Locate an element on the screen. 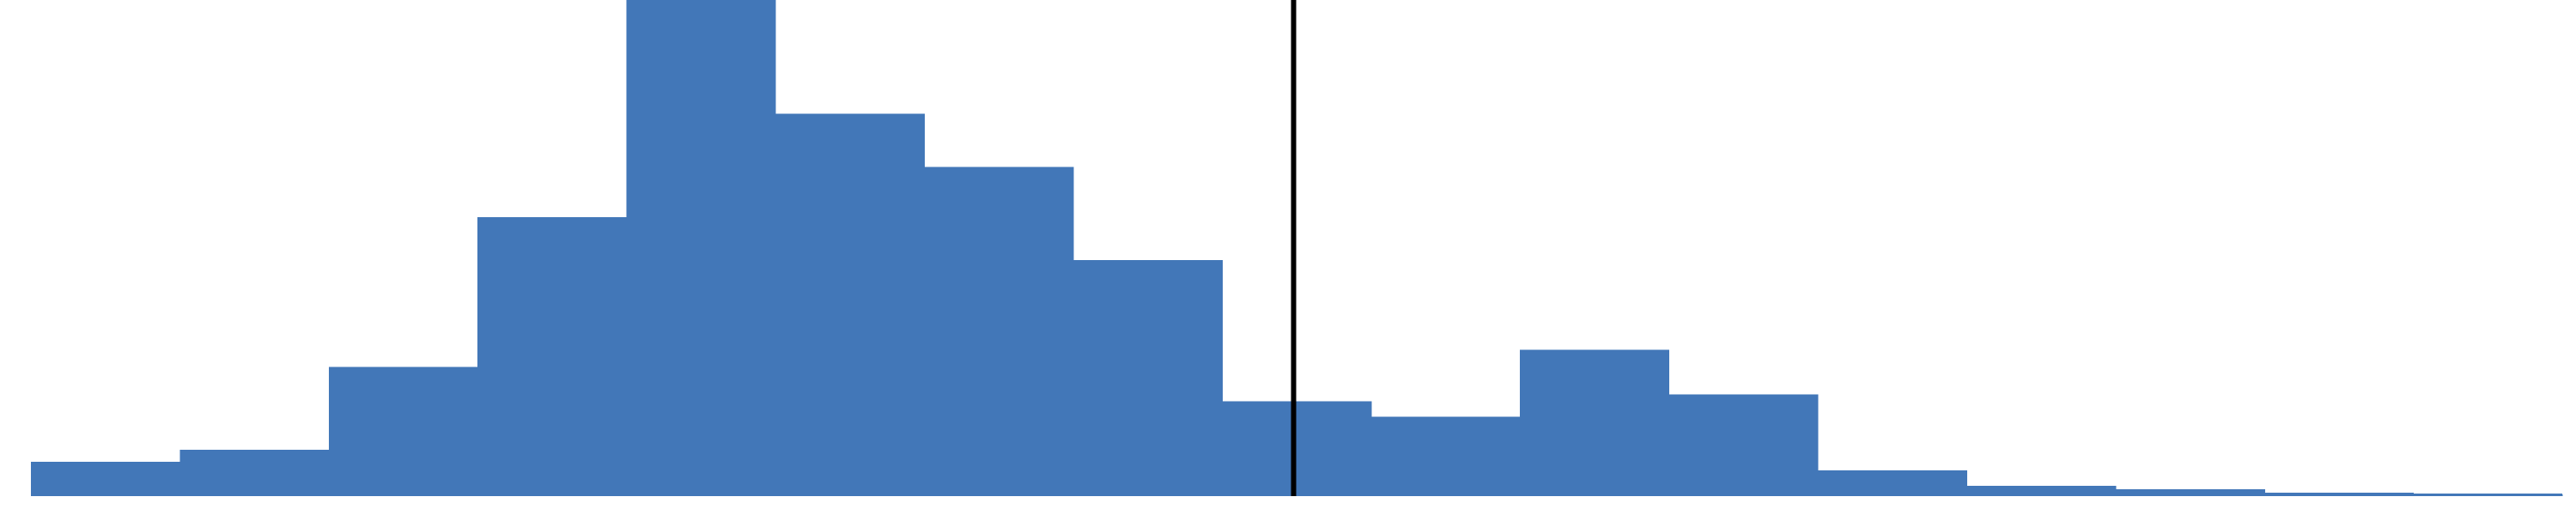 The height and width of the screenshot is (515, 2576). histogram-baseline is located at coordinates (1297, 495).